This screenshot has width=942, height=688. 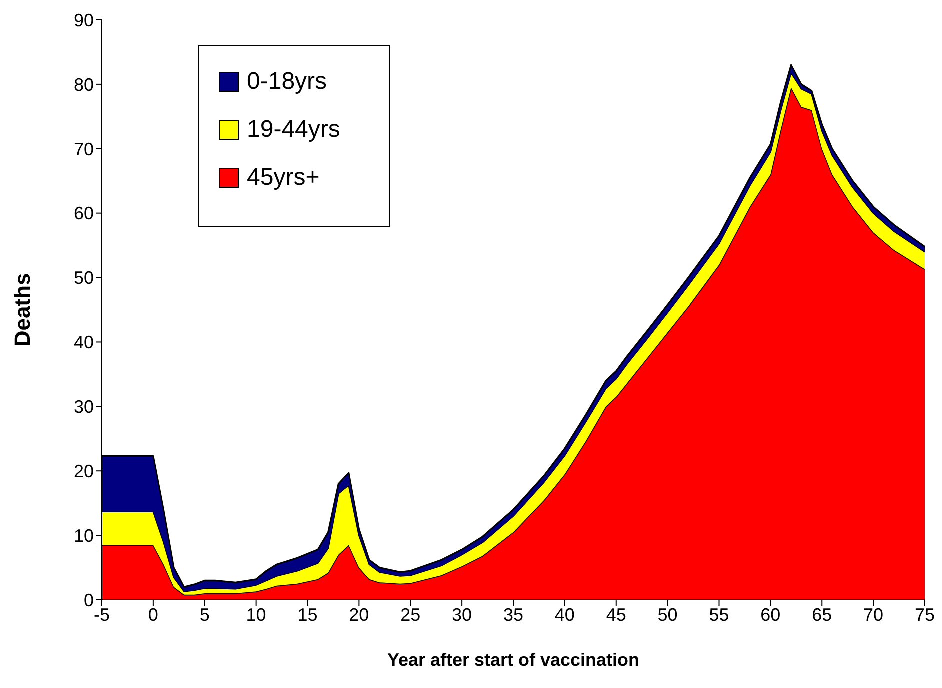 What do you see at coordinates (283, 178) in the screenshot?
I see `legend-label: 45yrs+` at bounding box center [283, 178].